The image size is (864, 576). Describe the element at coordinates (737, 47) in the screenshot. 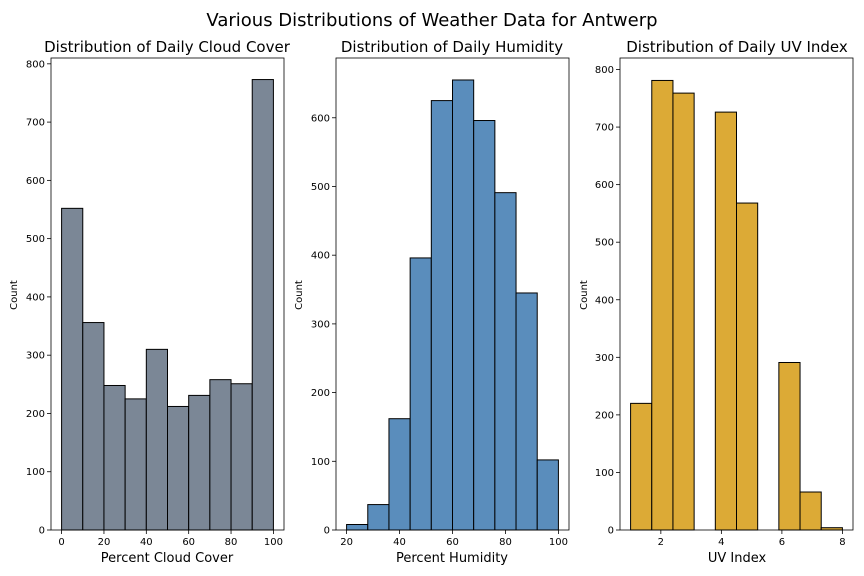

I see `panel-title: Distribution of Daily UV Index` at that location.